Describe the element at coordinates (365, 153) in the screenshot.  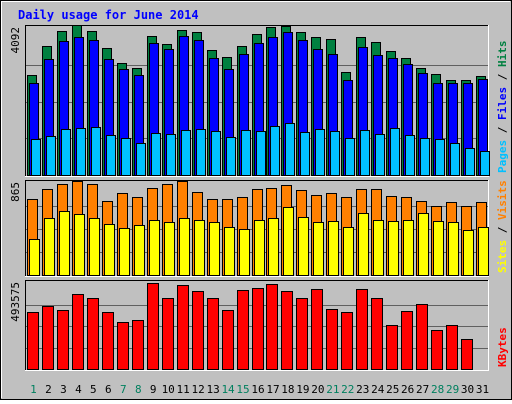
I see `bar-pages-day-23: Pages 23: 1250` at that location.